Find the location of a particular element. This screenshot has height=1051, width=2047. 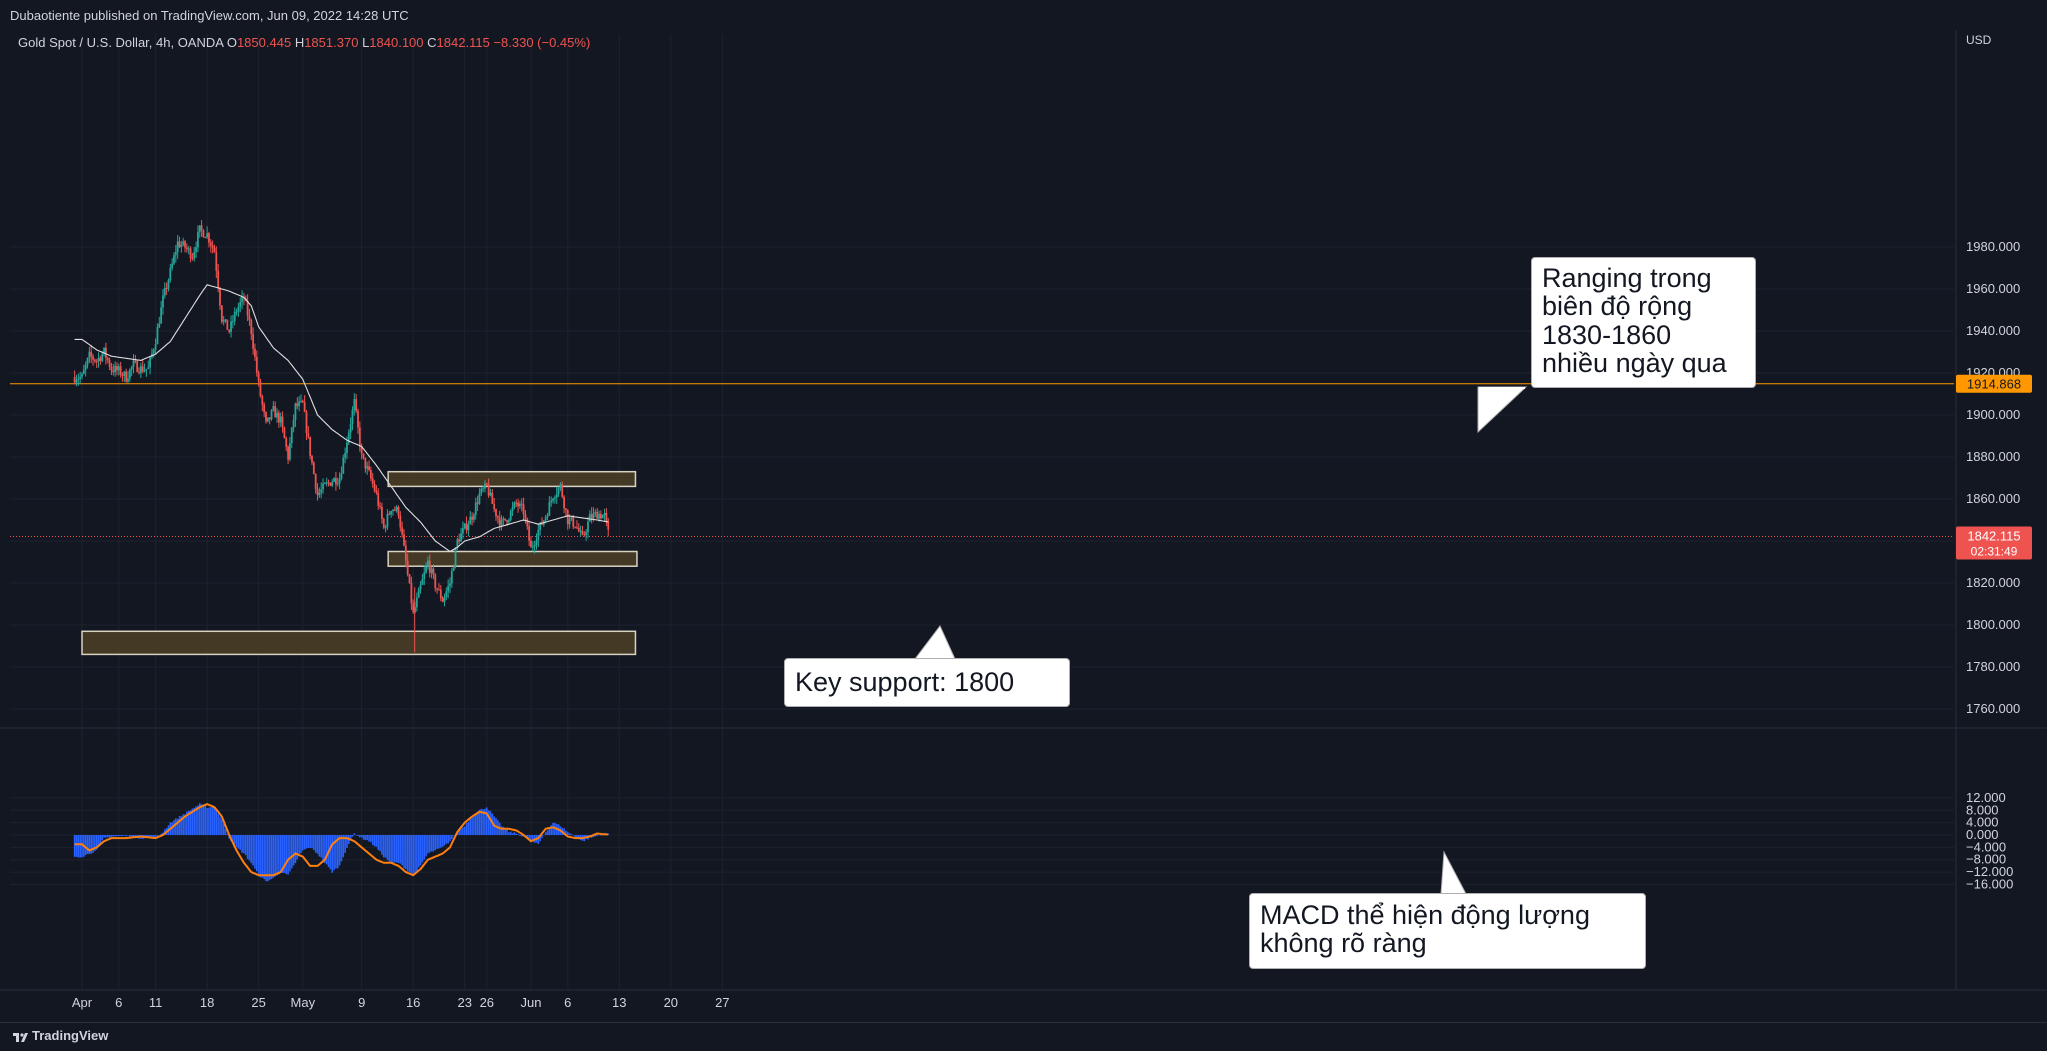

ranging-line-2: biên độ rộng is located at coordinates (1617, 306).